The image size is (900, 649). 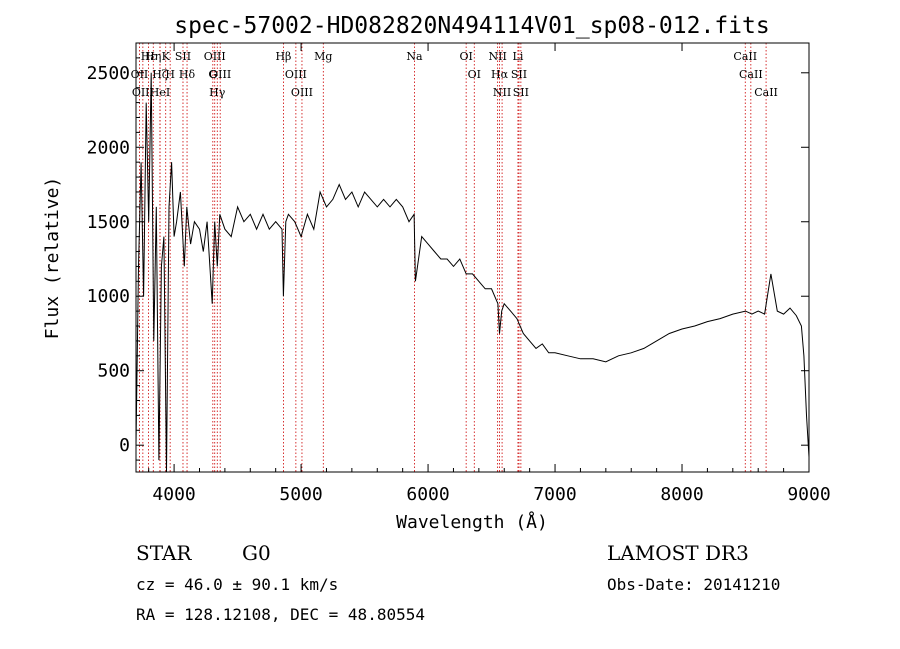 I want to click on x-axis-label: Wavelength (Å), so click(x=472, y=522).